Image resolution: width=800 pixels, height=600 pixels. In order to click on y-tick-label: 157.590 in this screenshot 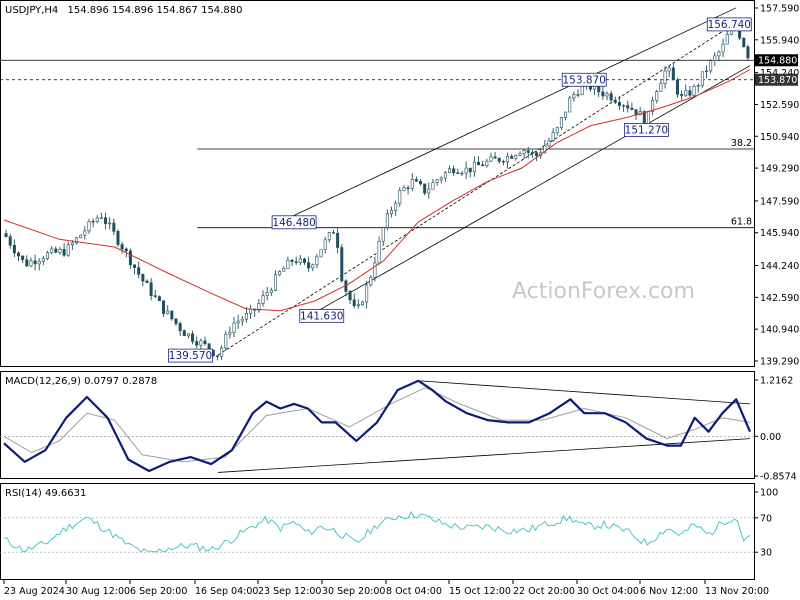, I will do `click(779, 9)`.